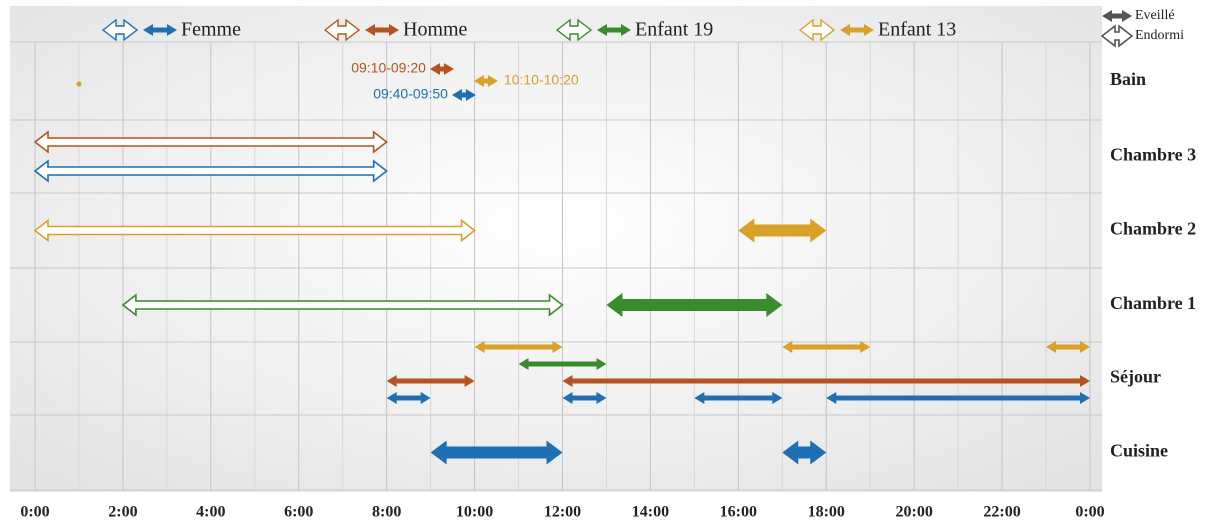 Image resolution: width=1216 pixels, height=526 pixels. What do you see at coordinates (386, 512) in the screenshot?
I see `x-tick-label: 8:00` at bounding box center [386, 512].